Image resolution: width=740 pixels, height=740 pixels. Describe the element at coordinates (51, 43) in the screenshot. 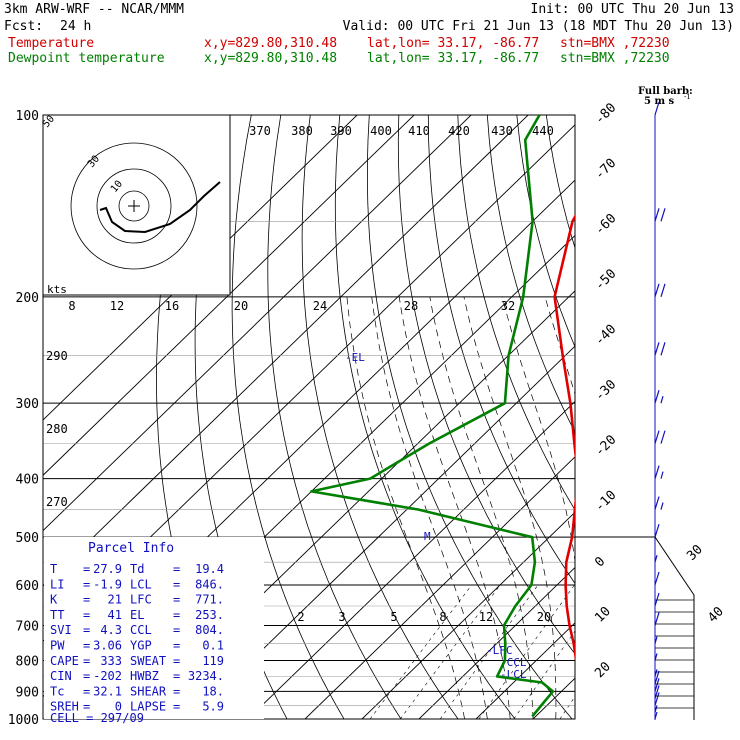

I see `temperature-name: Temperature` at that location.